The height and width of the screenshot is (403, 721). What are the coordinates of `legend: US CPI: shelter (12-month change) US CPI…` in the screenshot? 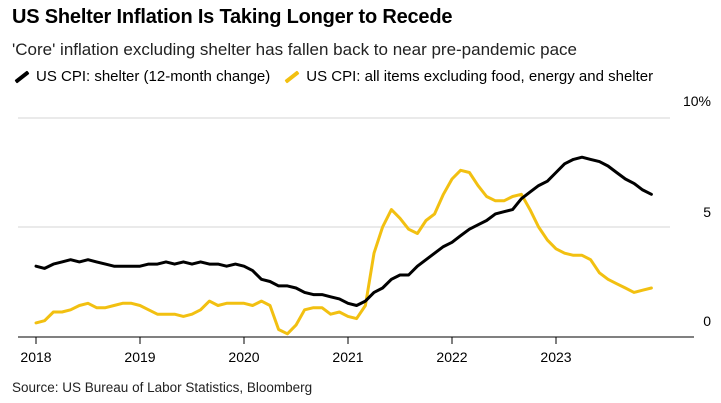 It's located at (340, 76).